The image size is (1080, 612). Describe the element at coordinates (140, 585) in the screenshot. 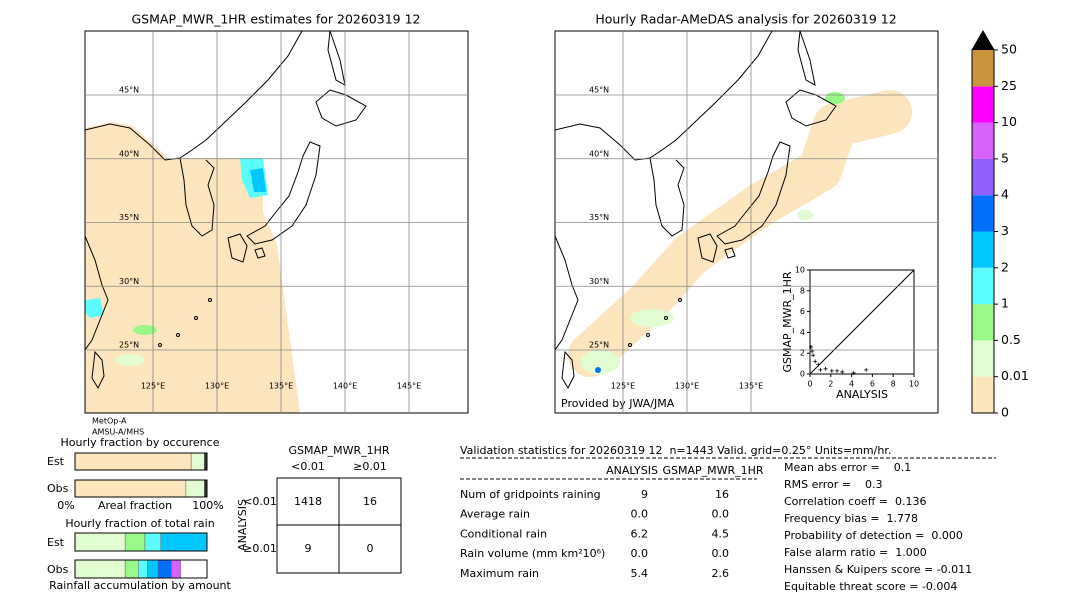

I see `total-rain-footer: Rainfall accumulation by amount` at that location.